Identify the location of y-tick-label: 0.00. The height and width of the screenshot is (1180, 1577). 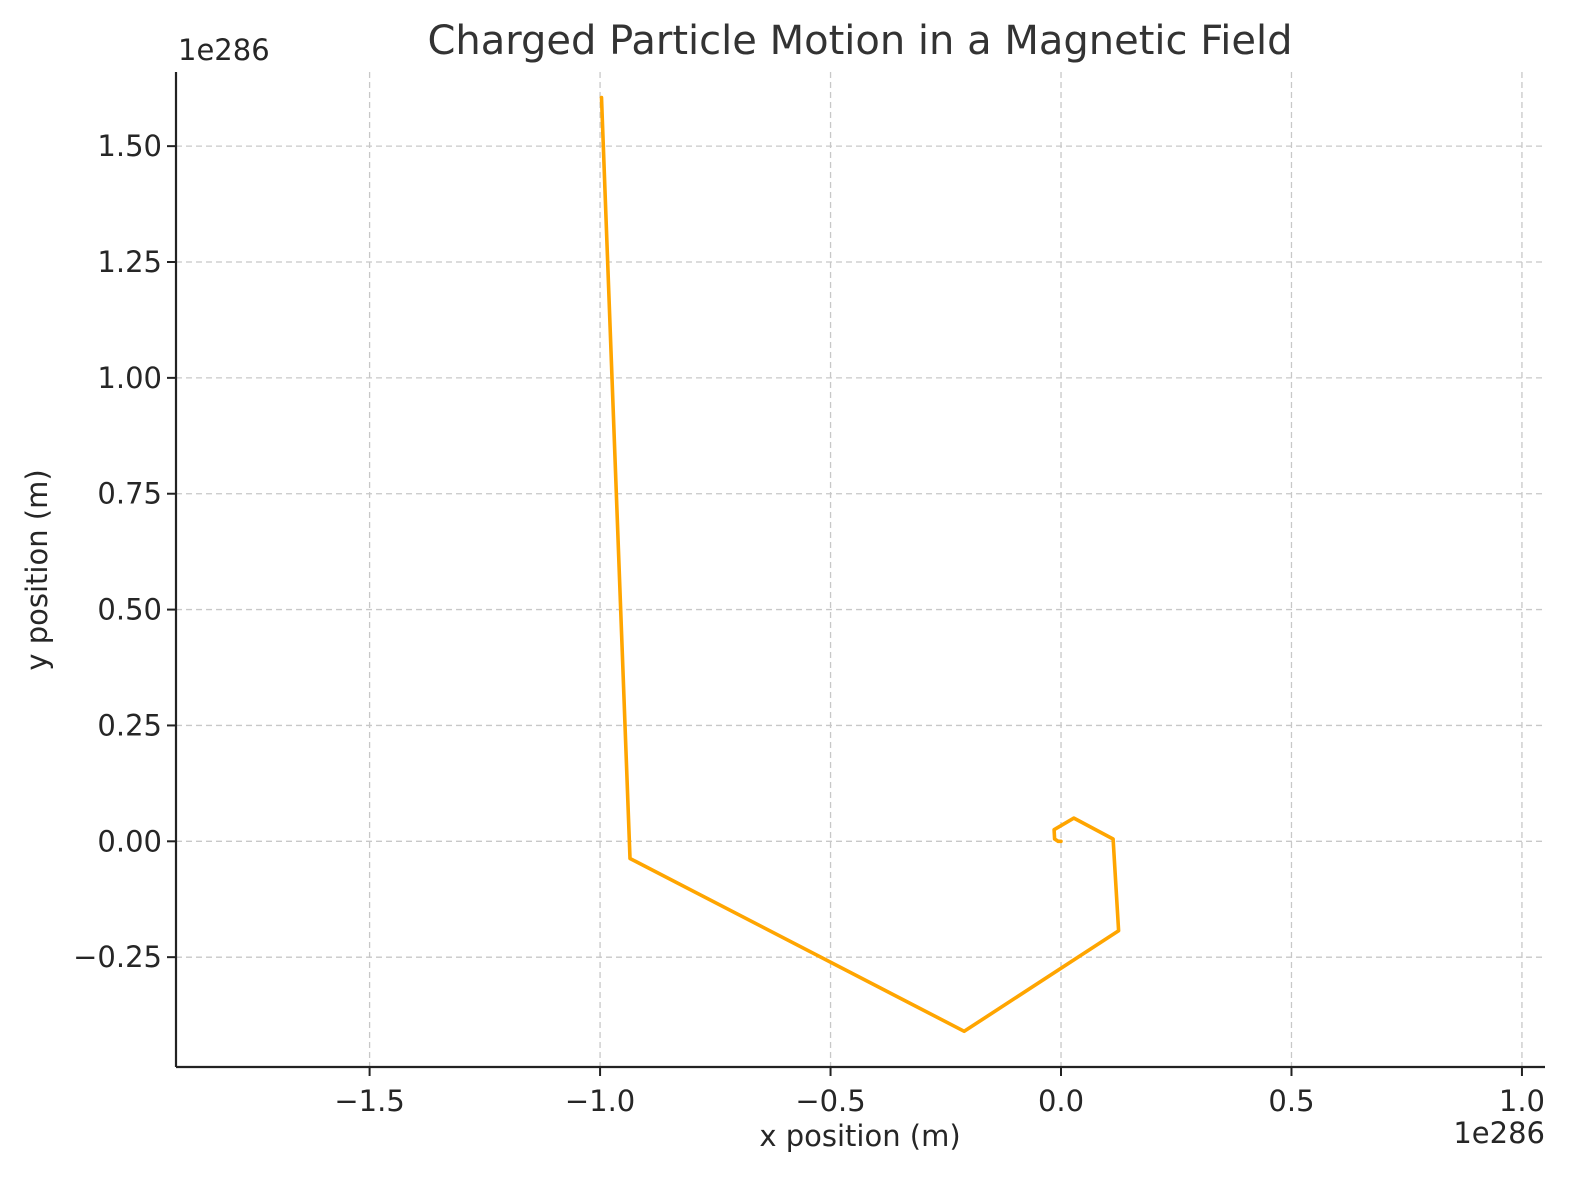
(129, 841).